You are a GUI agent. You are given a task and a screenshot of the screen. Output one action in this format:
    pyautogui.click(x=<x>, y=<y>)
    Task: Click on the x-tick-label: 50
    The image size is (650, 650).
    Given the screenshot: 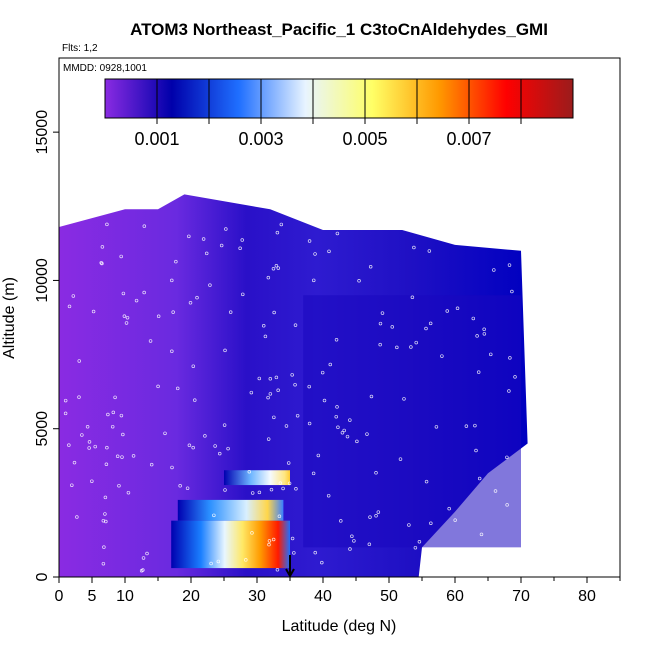 What is the action you would take?
    pyautogui.click(x=389, y=596)
    